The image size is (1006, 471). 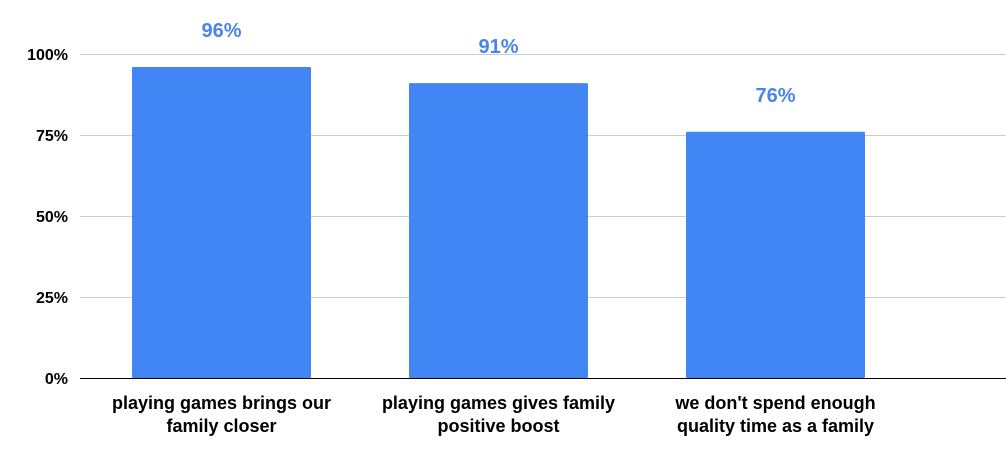 I want to click on y-tick-label: 50%, so click(x=52, y=217).